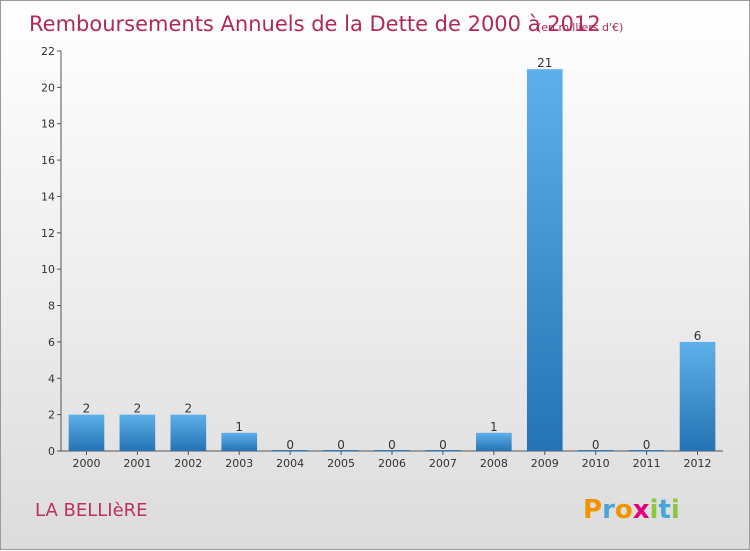 This screenshot has width=750, height=551. What do you see at coordinates (51, 378) in the screenshot?
I see `y-tick-label: 4` at bounding box center [51, 378].